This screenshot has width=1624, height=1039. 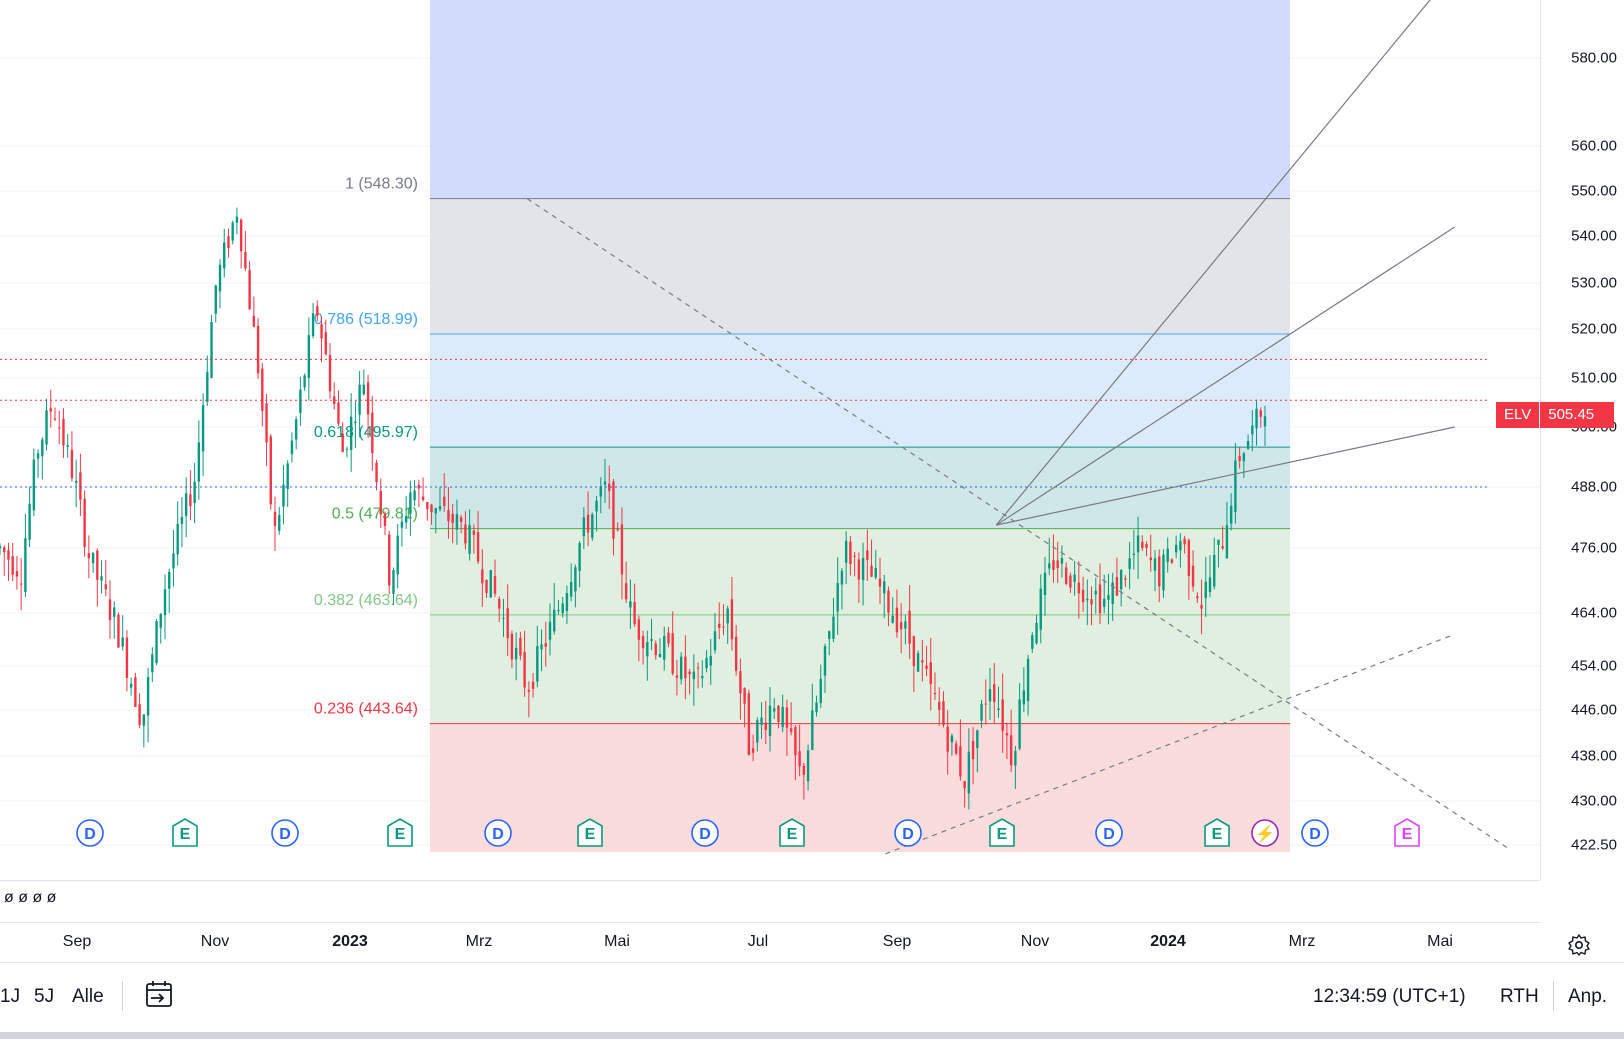 I want to click on settings-button, so click(x=1579, y=945).